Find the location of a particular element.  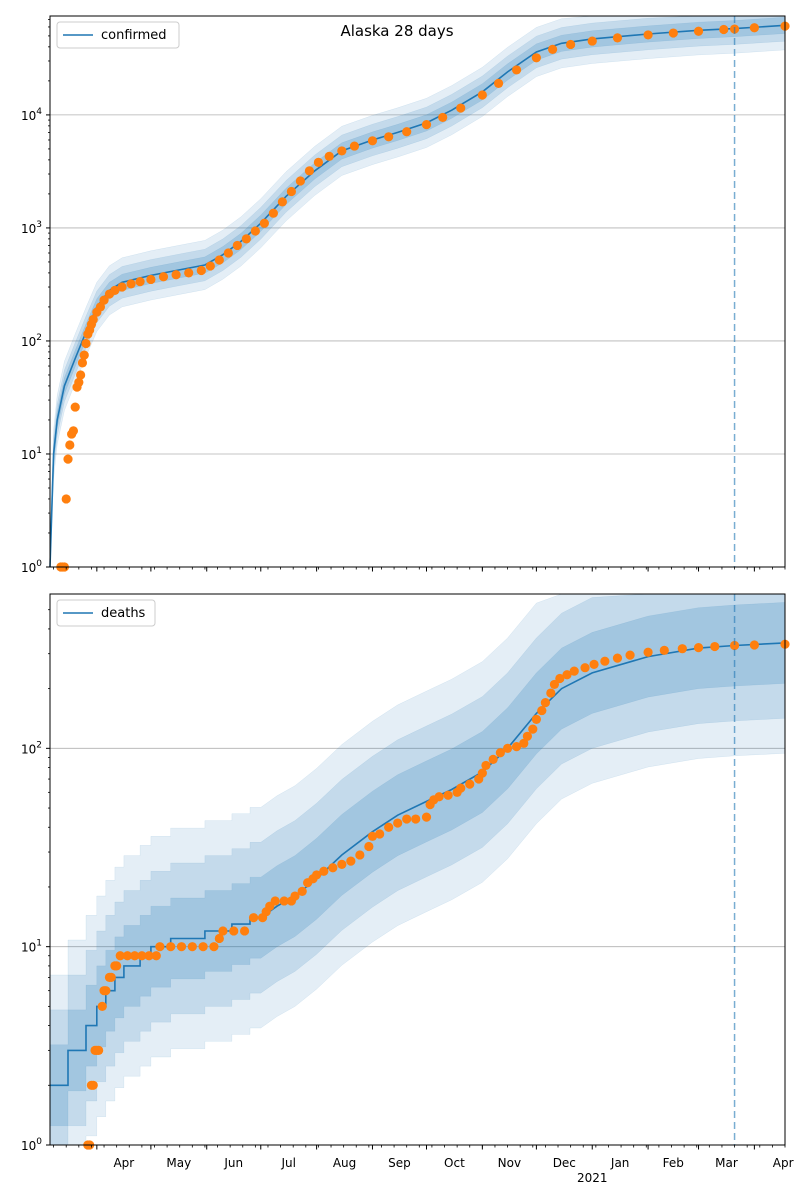

x-tick-label: Nov is located at coordinates (509, 1163).